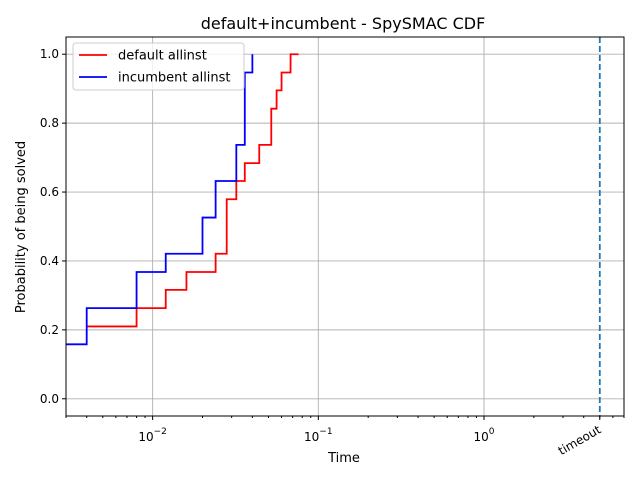 Image resolution: width=640 pixels, height=480 pixels. What do you see at coordinates (21, 227) in the screenshot?
I see `y-axis-label: Probability of being solved` at bounding box center [21, 227].